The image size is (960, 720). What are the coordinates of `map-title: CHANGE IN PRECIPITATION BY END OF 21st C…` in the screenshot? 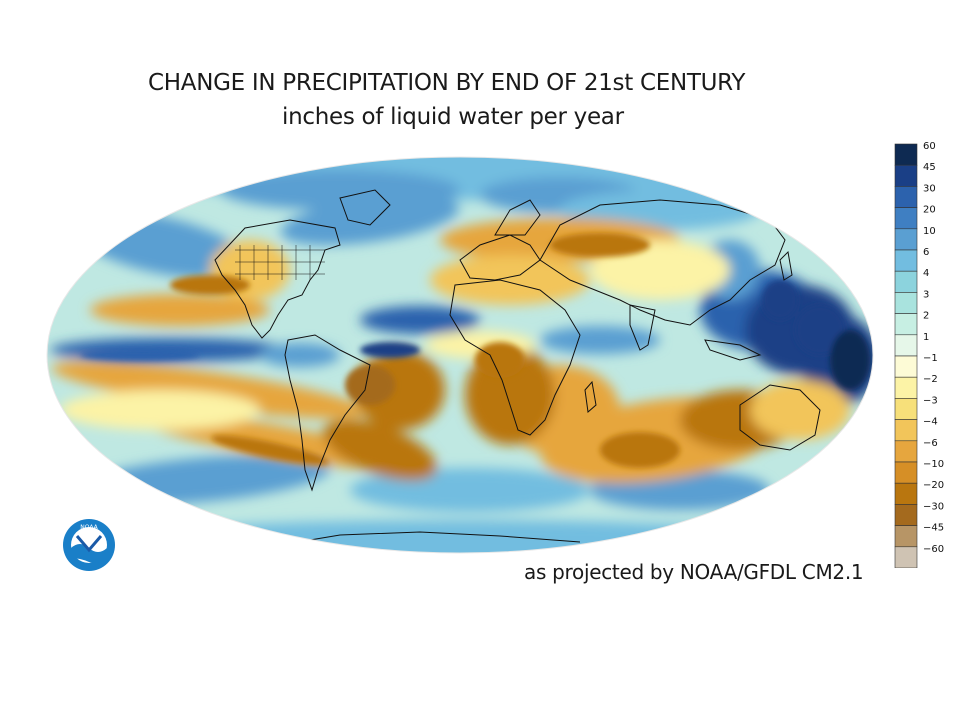 It's located at (447, 83).